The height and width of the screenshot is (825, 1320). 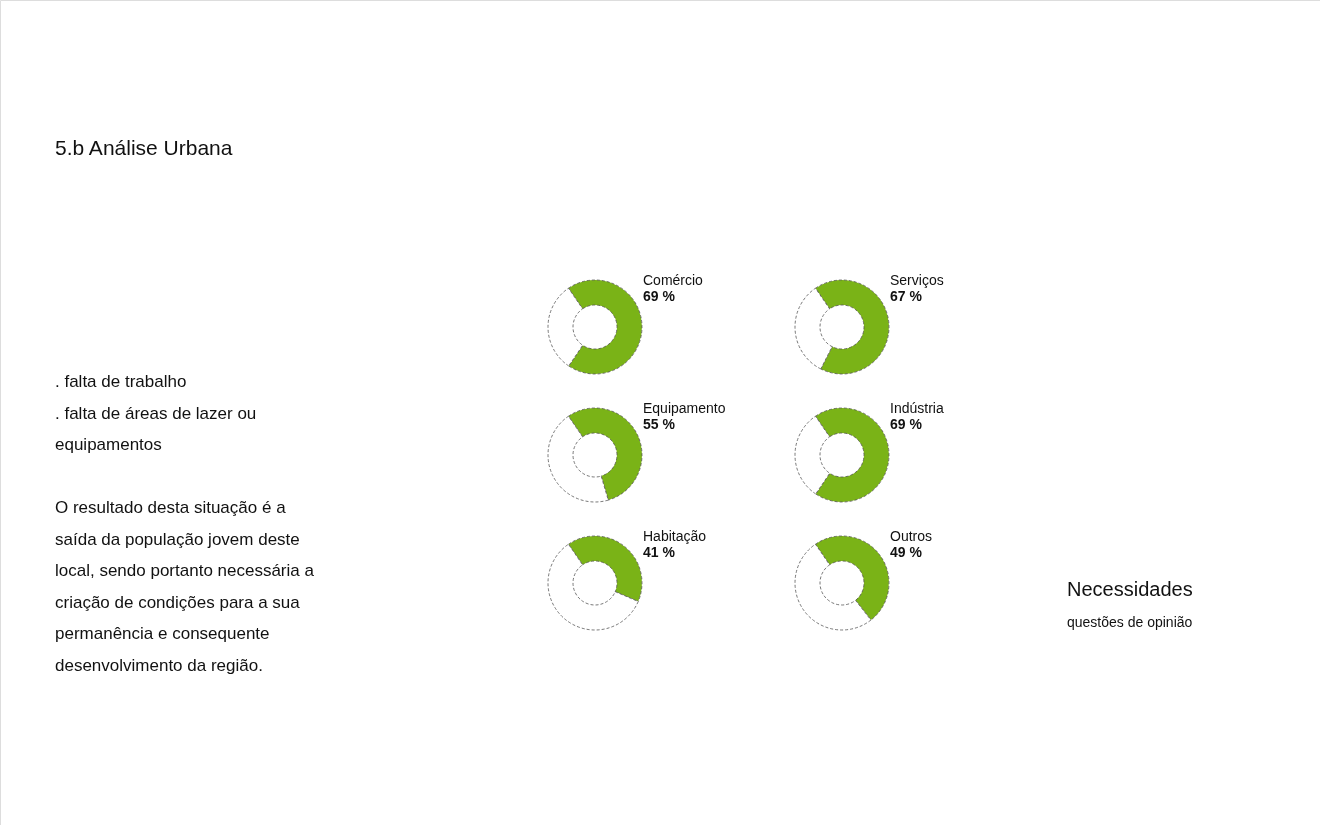 What do you see at coordinates (144, 147) in the screenshot?
I see `text: 5.b Análise Urbana` at bounding box center [144, 147].